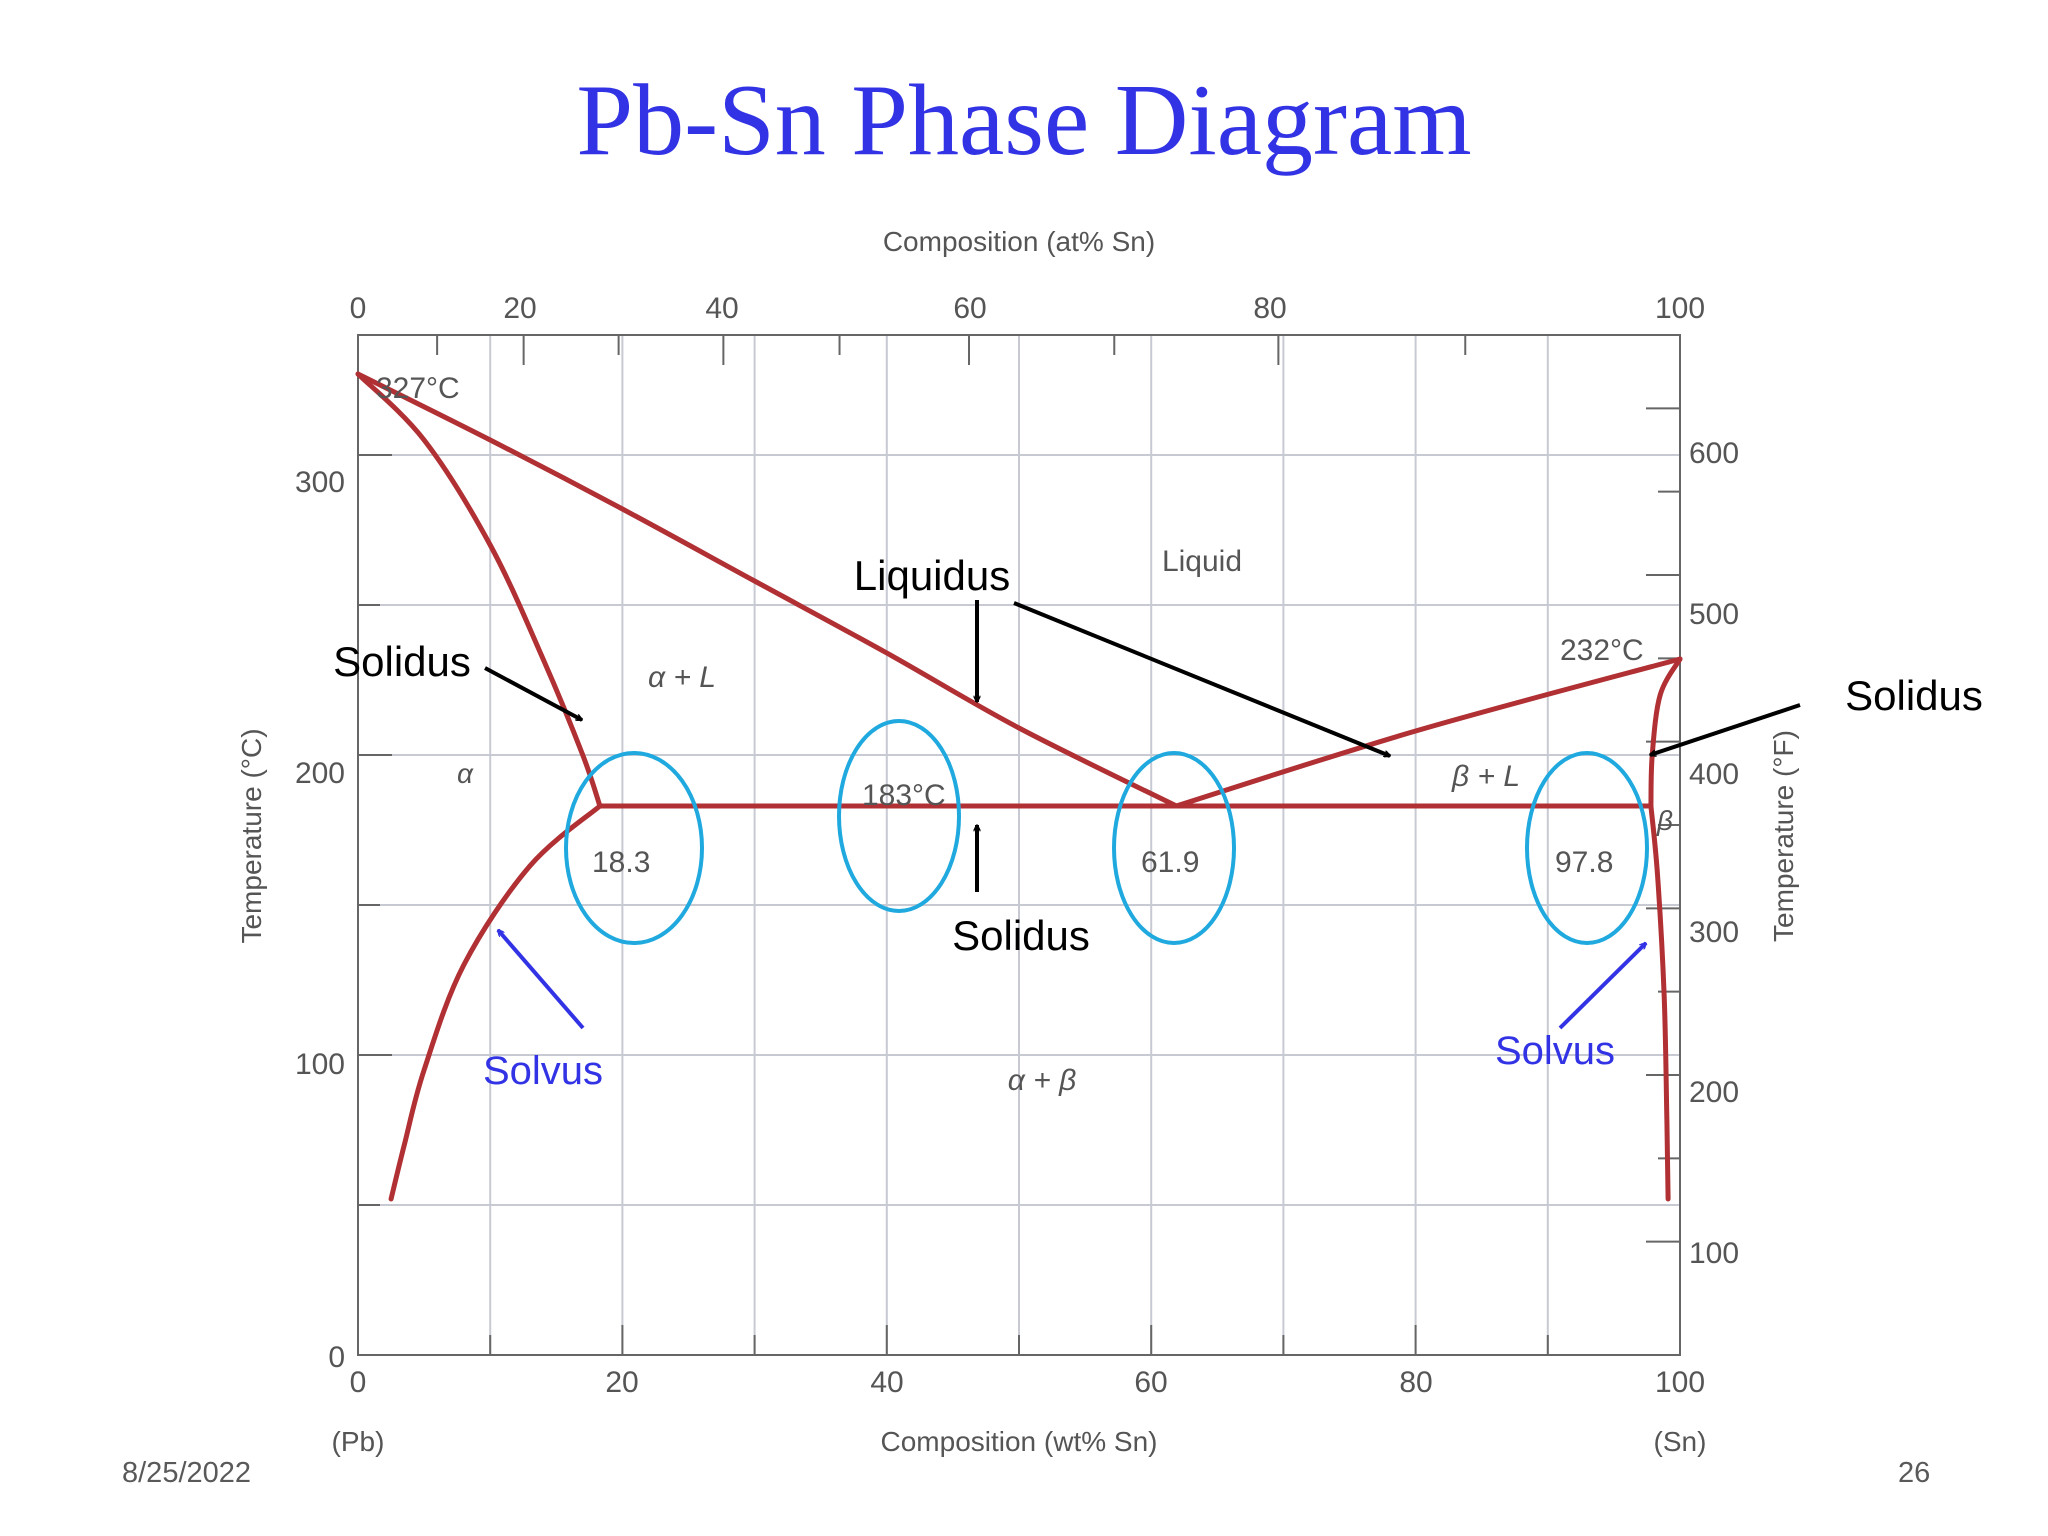 This screenshot has width=2048, height=1536. What do you see at coordinates (465, 773) in the screenshot?
I see `region-alpha: α` at bounding box center [465, 773].